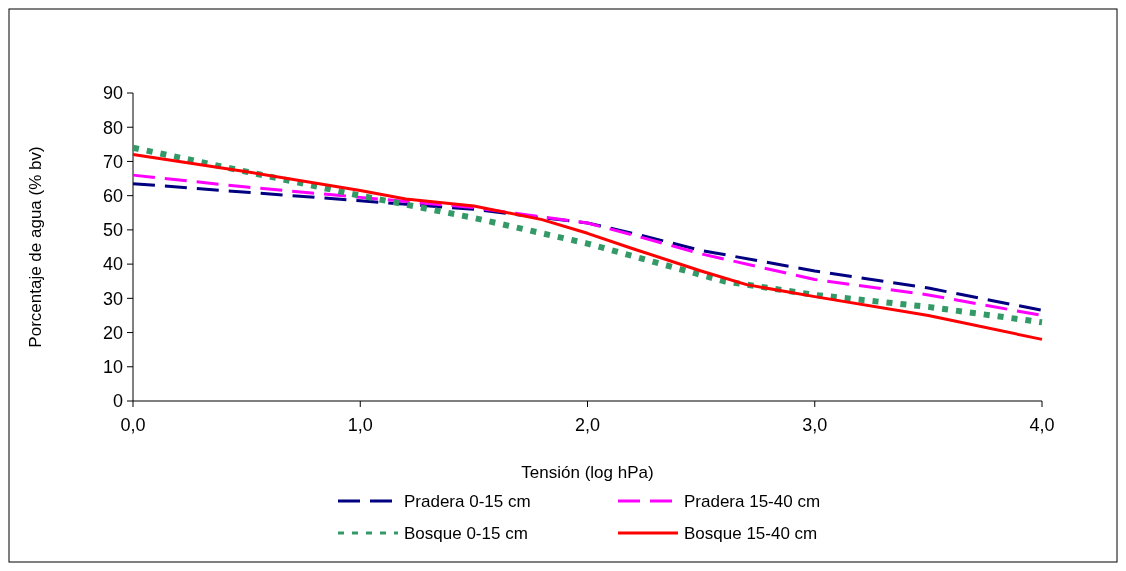 This screenshot has height=571, width=1126. I want to click on y-tick-label: 30, so click(112, 298).